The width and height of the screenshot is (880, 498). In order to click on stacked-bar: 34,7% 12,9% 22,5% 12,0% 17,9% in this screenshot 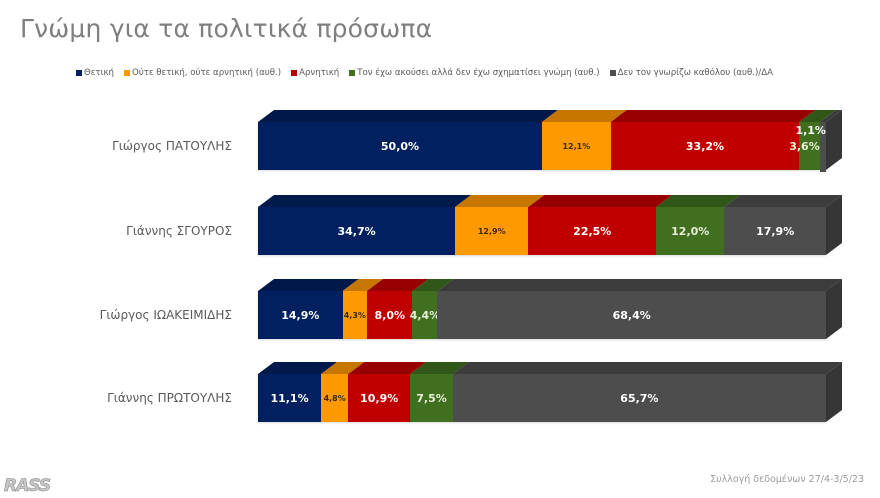, I will do `click(550, 225)`.